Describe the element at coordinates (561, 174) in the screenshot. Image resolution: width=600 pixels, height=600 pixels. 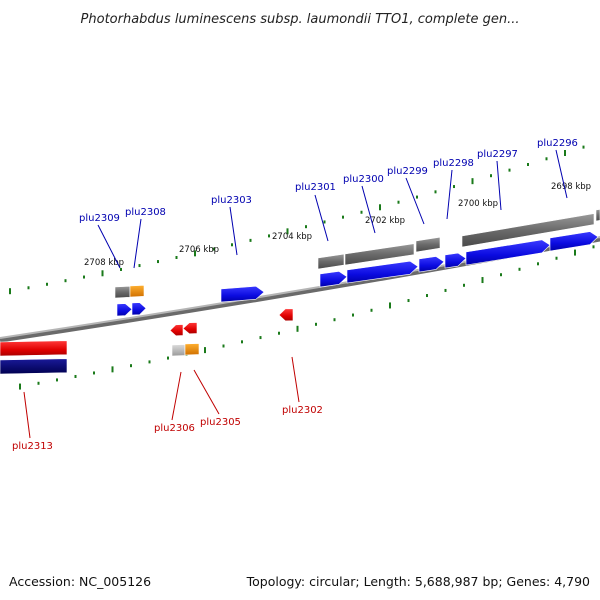
I see `leader-plu2296` at that location.